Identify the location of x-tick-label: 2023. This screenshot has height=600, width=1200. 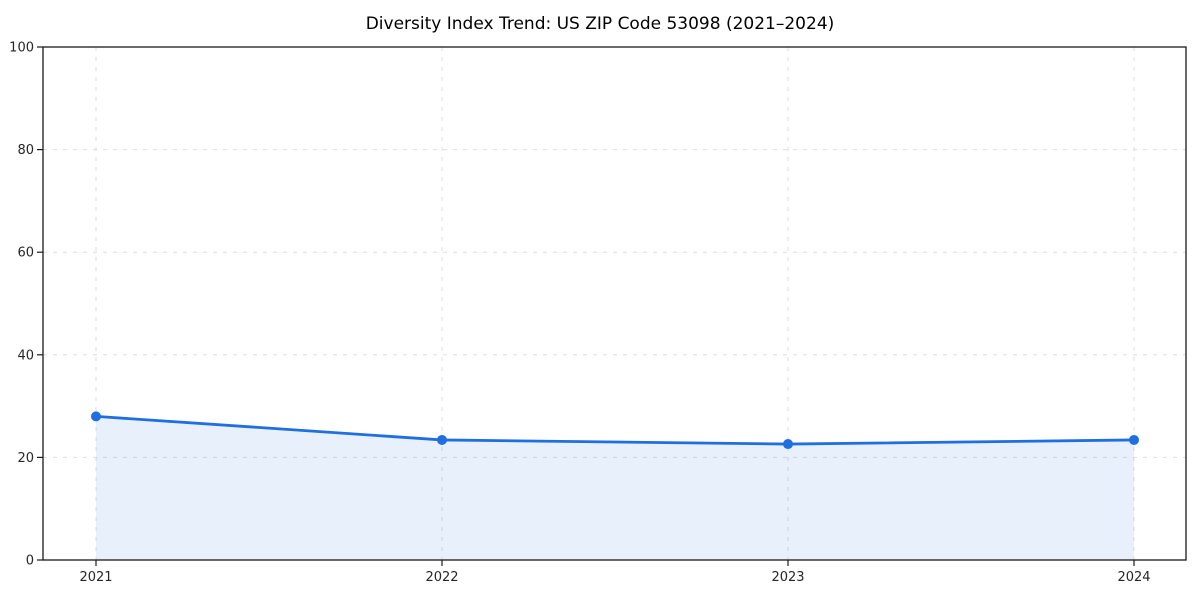
(787, 577).